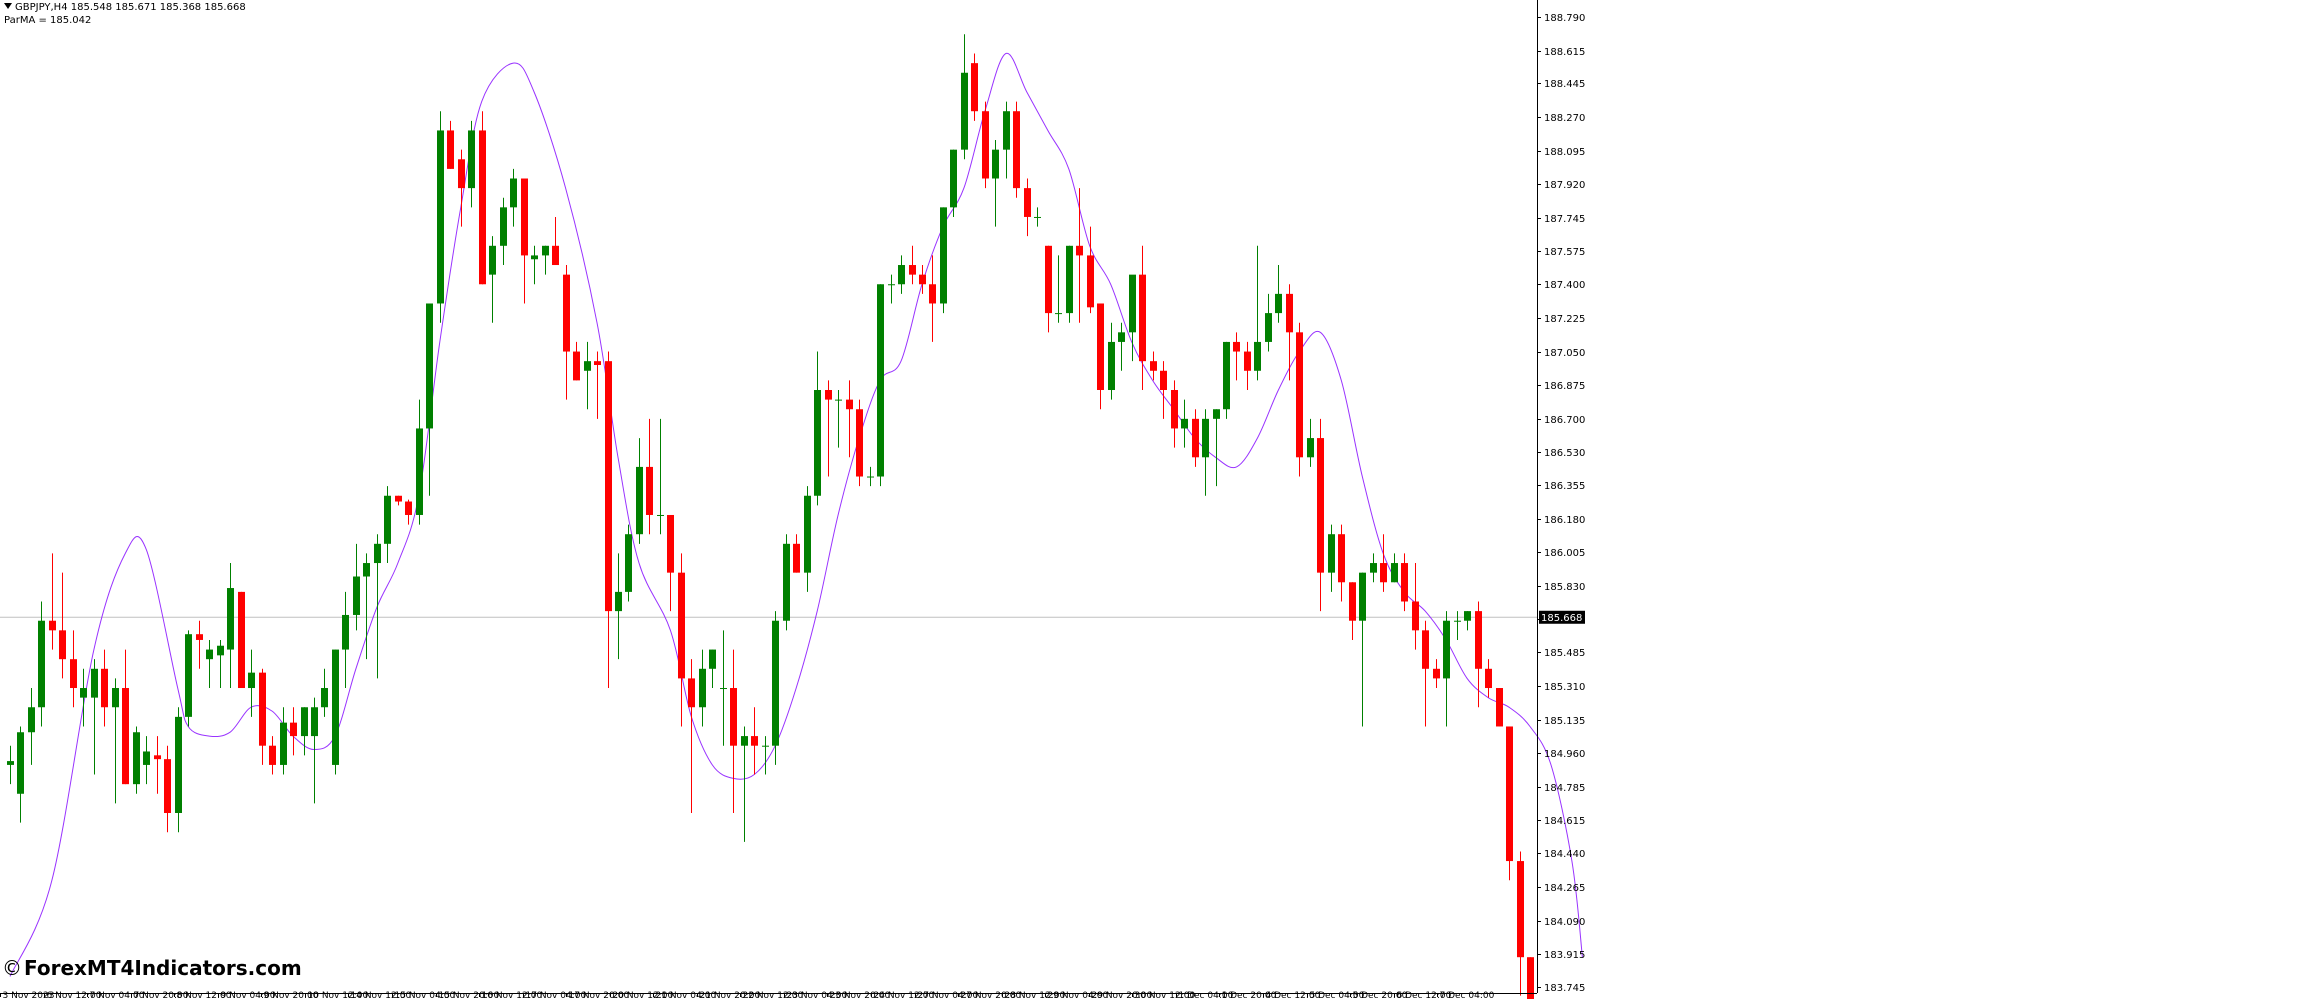  I want to click on price-tick-label: 188.445, so click(1564, 84).